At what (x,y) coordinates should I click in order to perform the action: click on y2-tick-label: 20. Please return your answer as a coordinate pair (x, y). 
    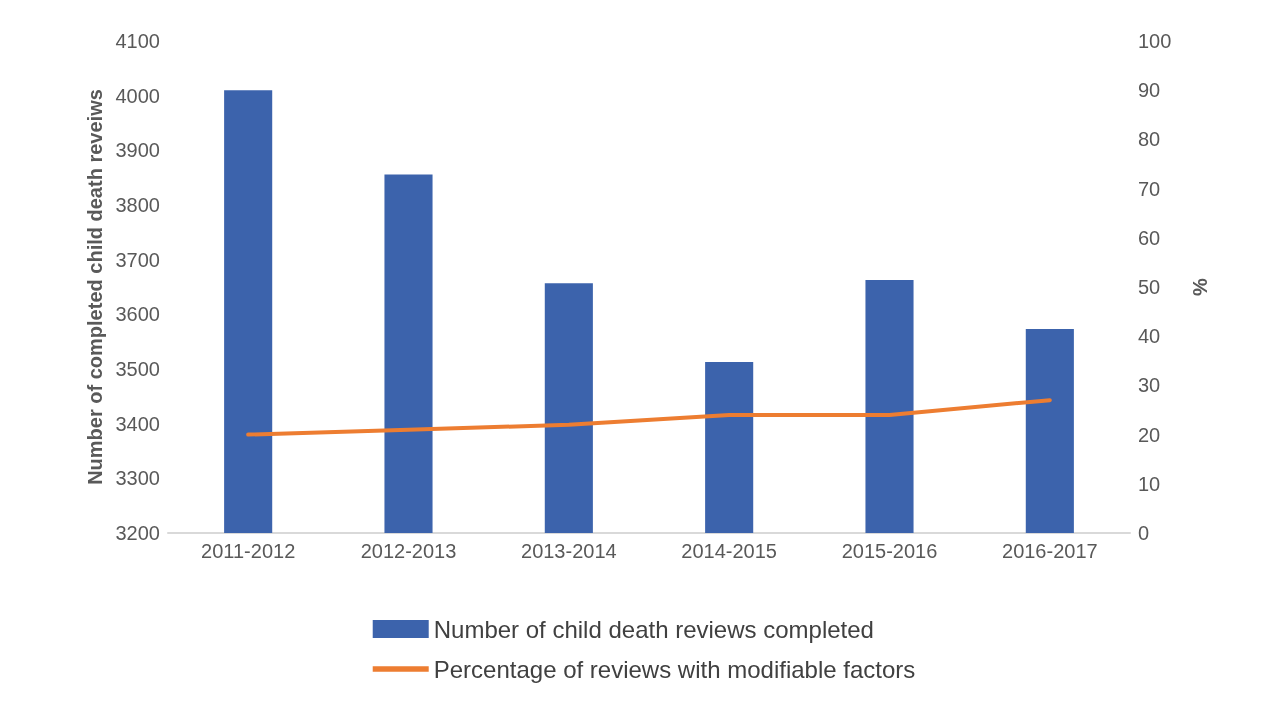
    Looking at the image, I should click on (1149, 434).